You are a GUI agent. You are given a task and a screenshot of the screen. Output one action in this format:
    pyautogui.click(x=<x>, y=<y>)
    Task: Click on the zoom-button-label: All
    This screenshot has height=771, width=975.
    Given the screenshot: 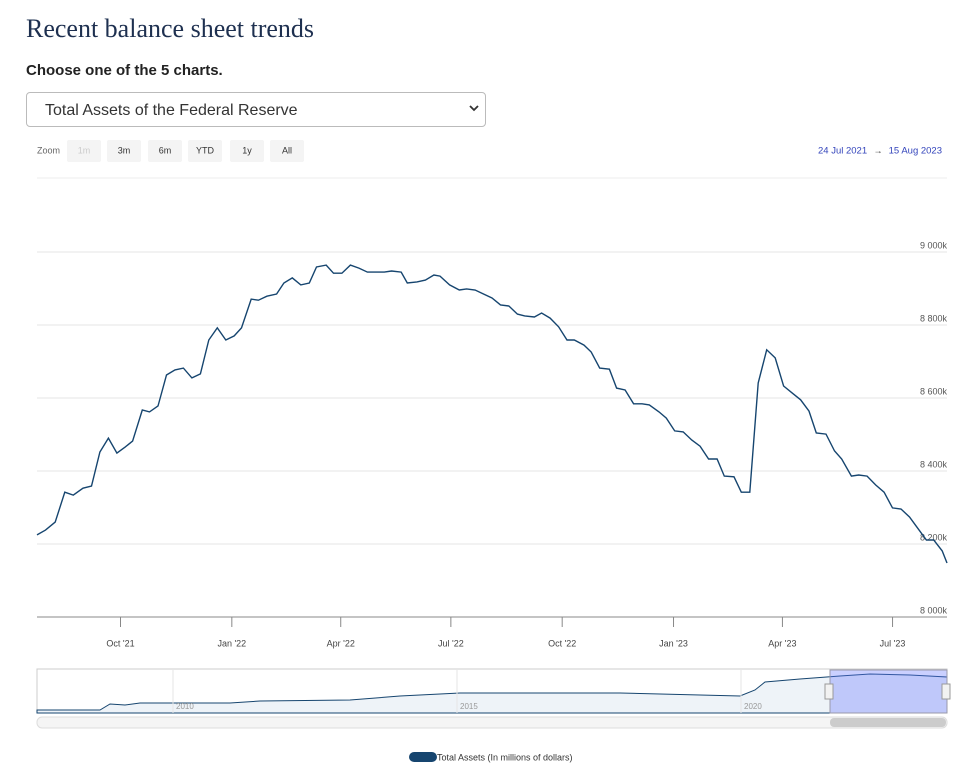 What is the action you would take?
    pyautogui.click(x=287, y=150)
    